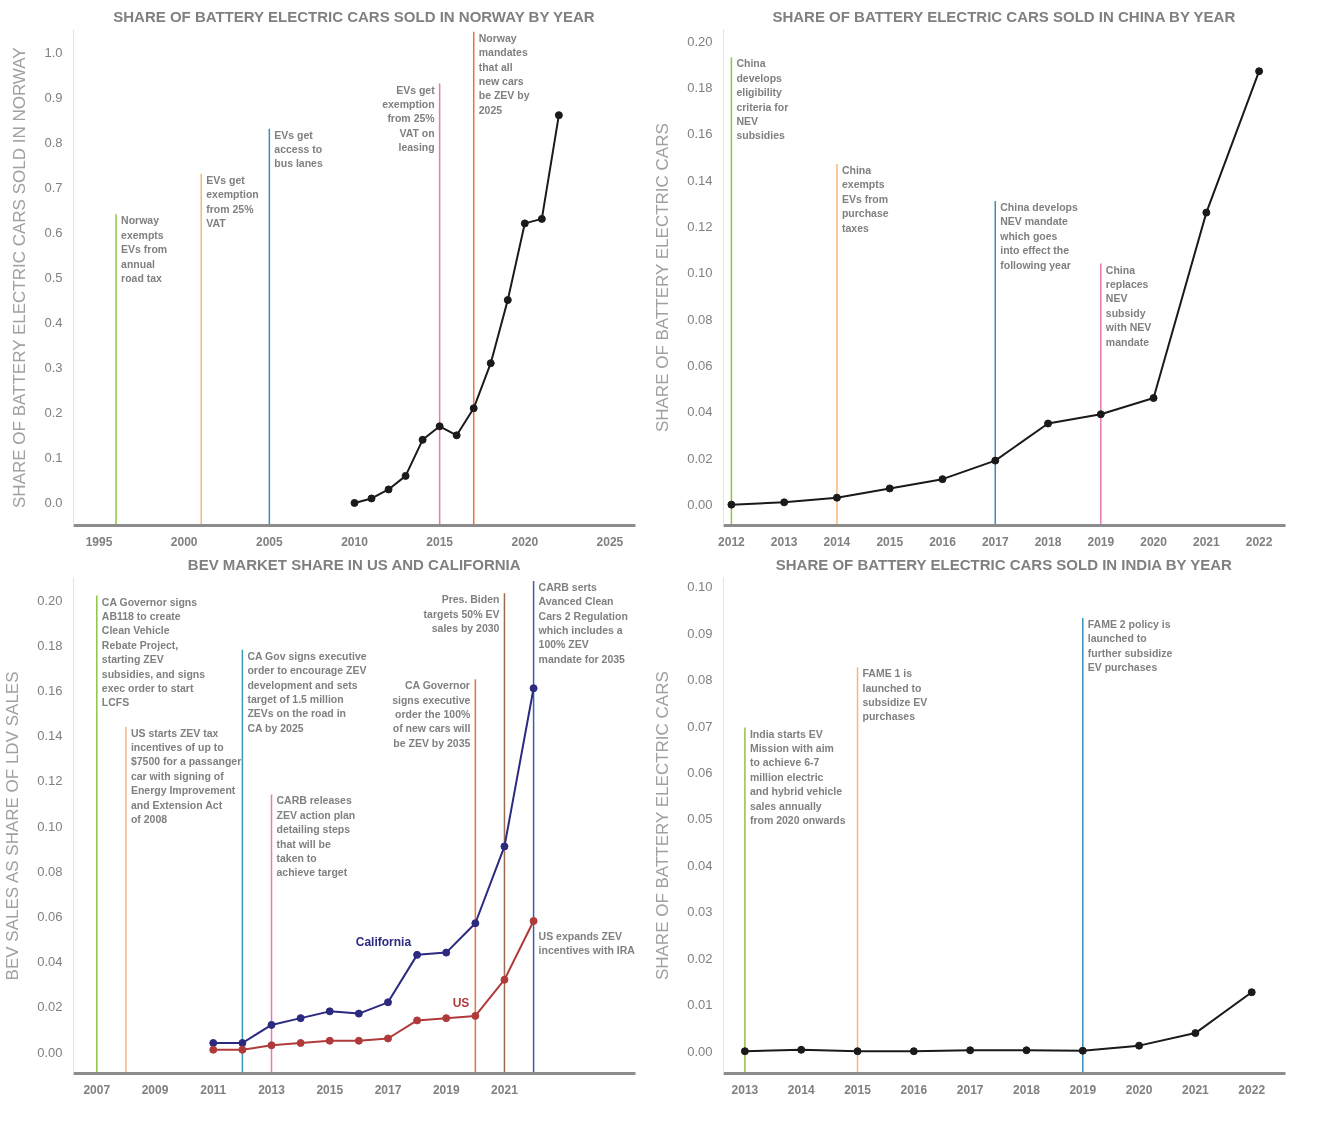 This screenshot has height=1125, width=1323. I want to click on x-tick-label: 2010, so click(355, 541).